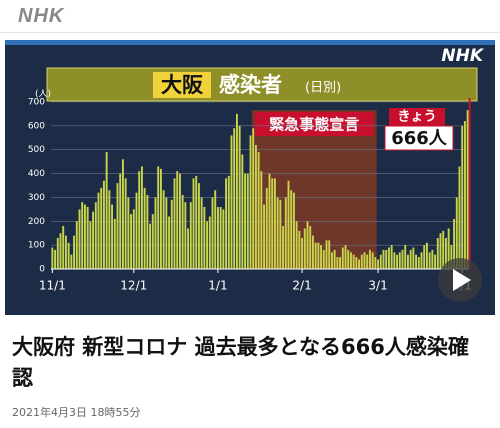 This screenshot has height=428, width=500. Describe the element at coordinates (301, 286) in the screenshot. I see `x-tick-label: 2/1` at that location.